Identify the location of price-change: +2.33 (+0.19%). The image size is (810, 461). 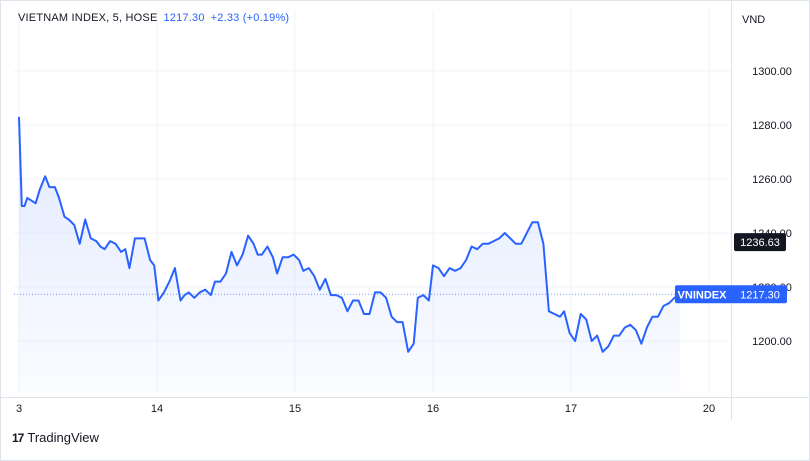
(250, 18).